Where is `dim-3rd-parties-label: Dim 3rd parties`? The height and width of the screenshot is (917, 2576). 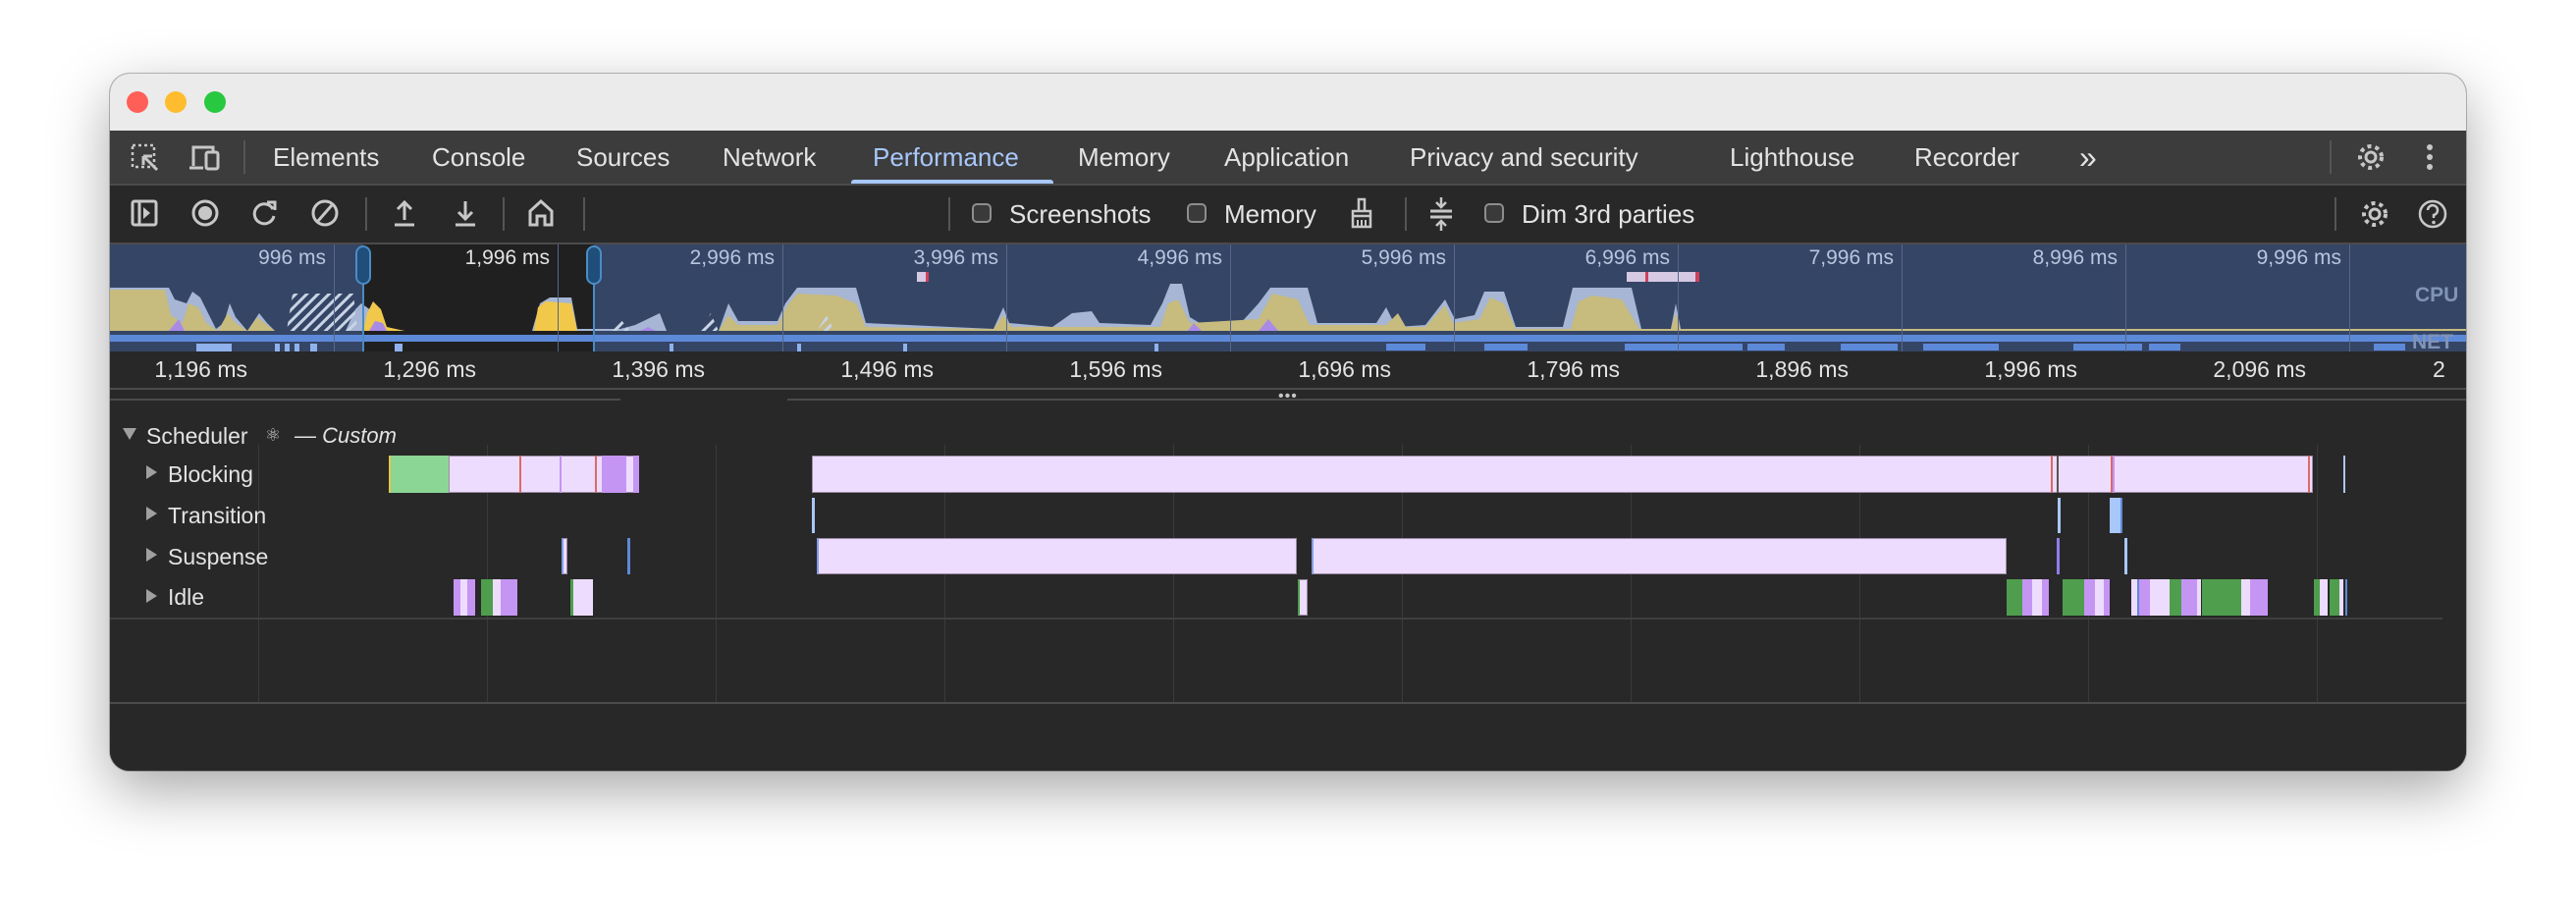
dim-3rd-parties-label: Dim 3rd parties is located at coordinates (1608, 214).